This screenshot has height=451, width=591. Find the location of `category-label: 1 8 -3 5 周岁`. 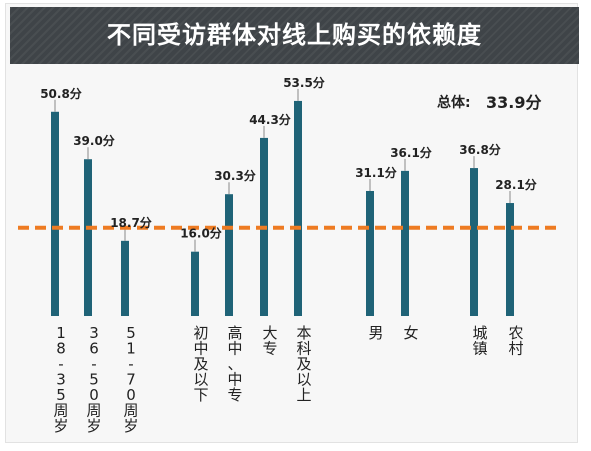

category-label: 1 8 -3 5 周岁 is located at coordinates (60, 379).